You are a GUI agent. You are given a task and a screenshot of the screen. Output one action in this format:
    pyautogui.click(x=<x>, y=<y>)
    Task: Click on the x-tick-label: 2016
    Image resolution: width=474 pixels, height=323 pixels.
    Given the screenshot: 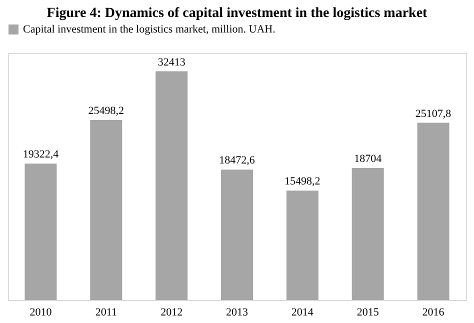 What is the action you would take?
    pyautogui.click(x=433, y=312)
    